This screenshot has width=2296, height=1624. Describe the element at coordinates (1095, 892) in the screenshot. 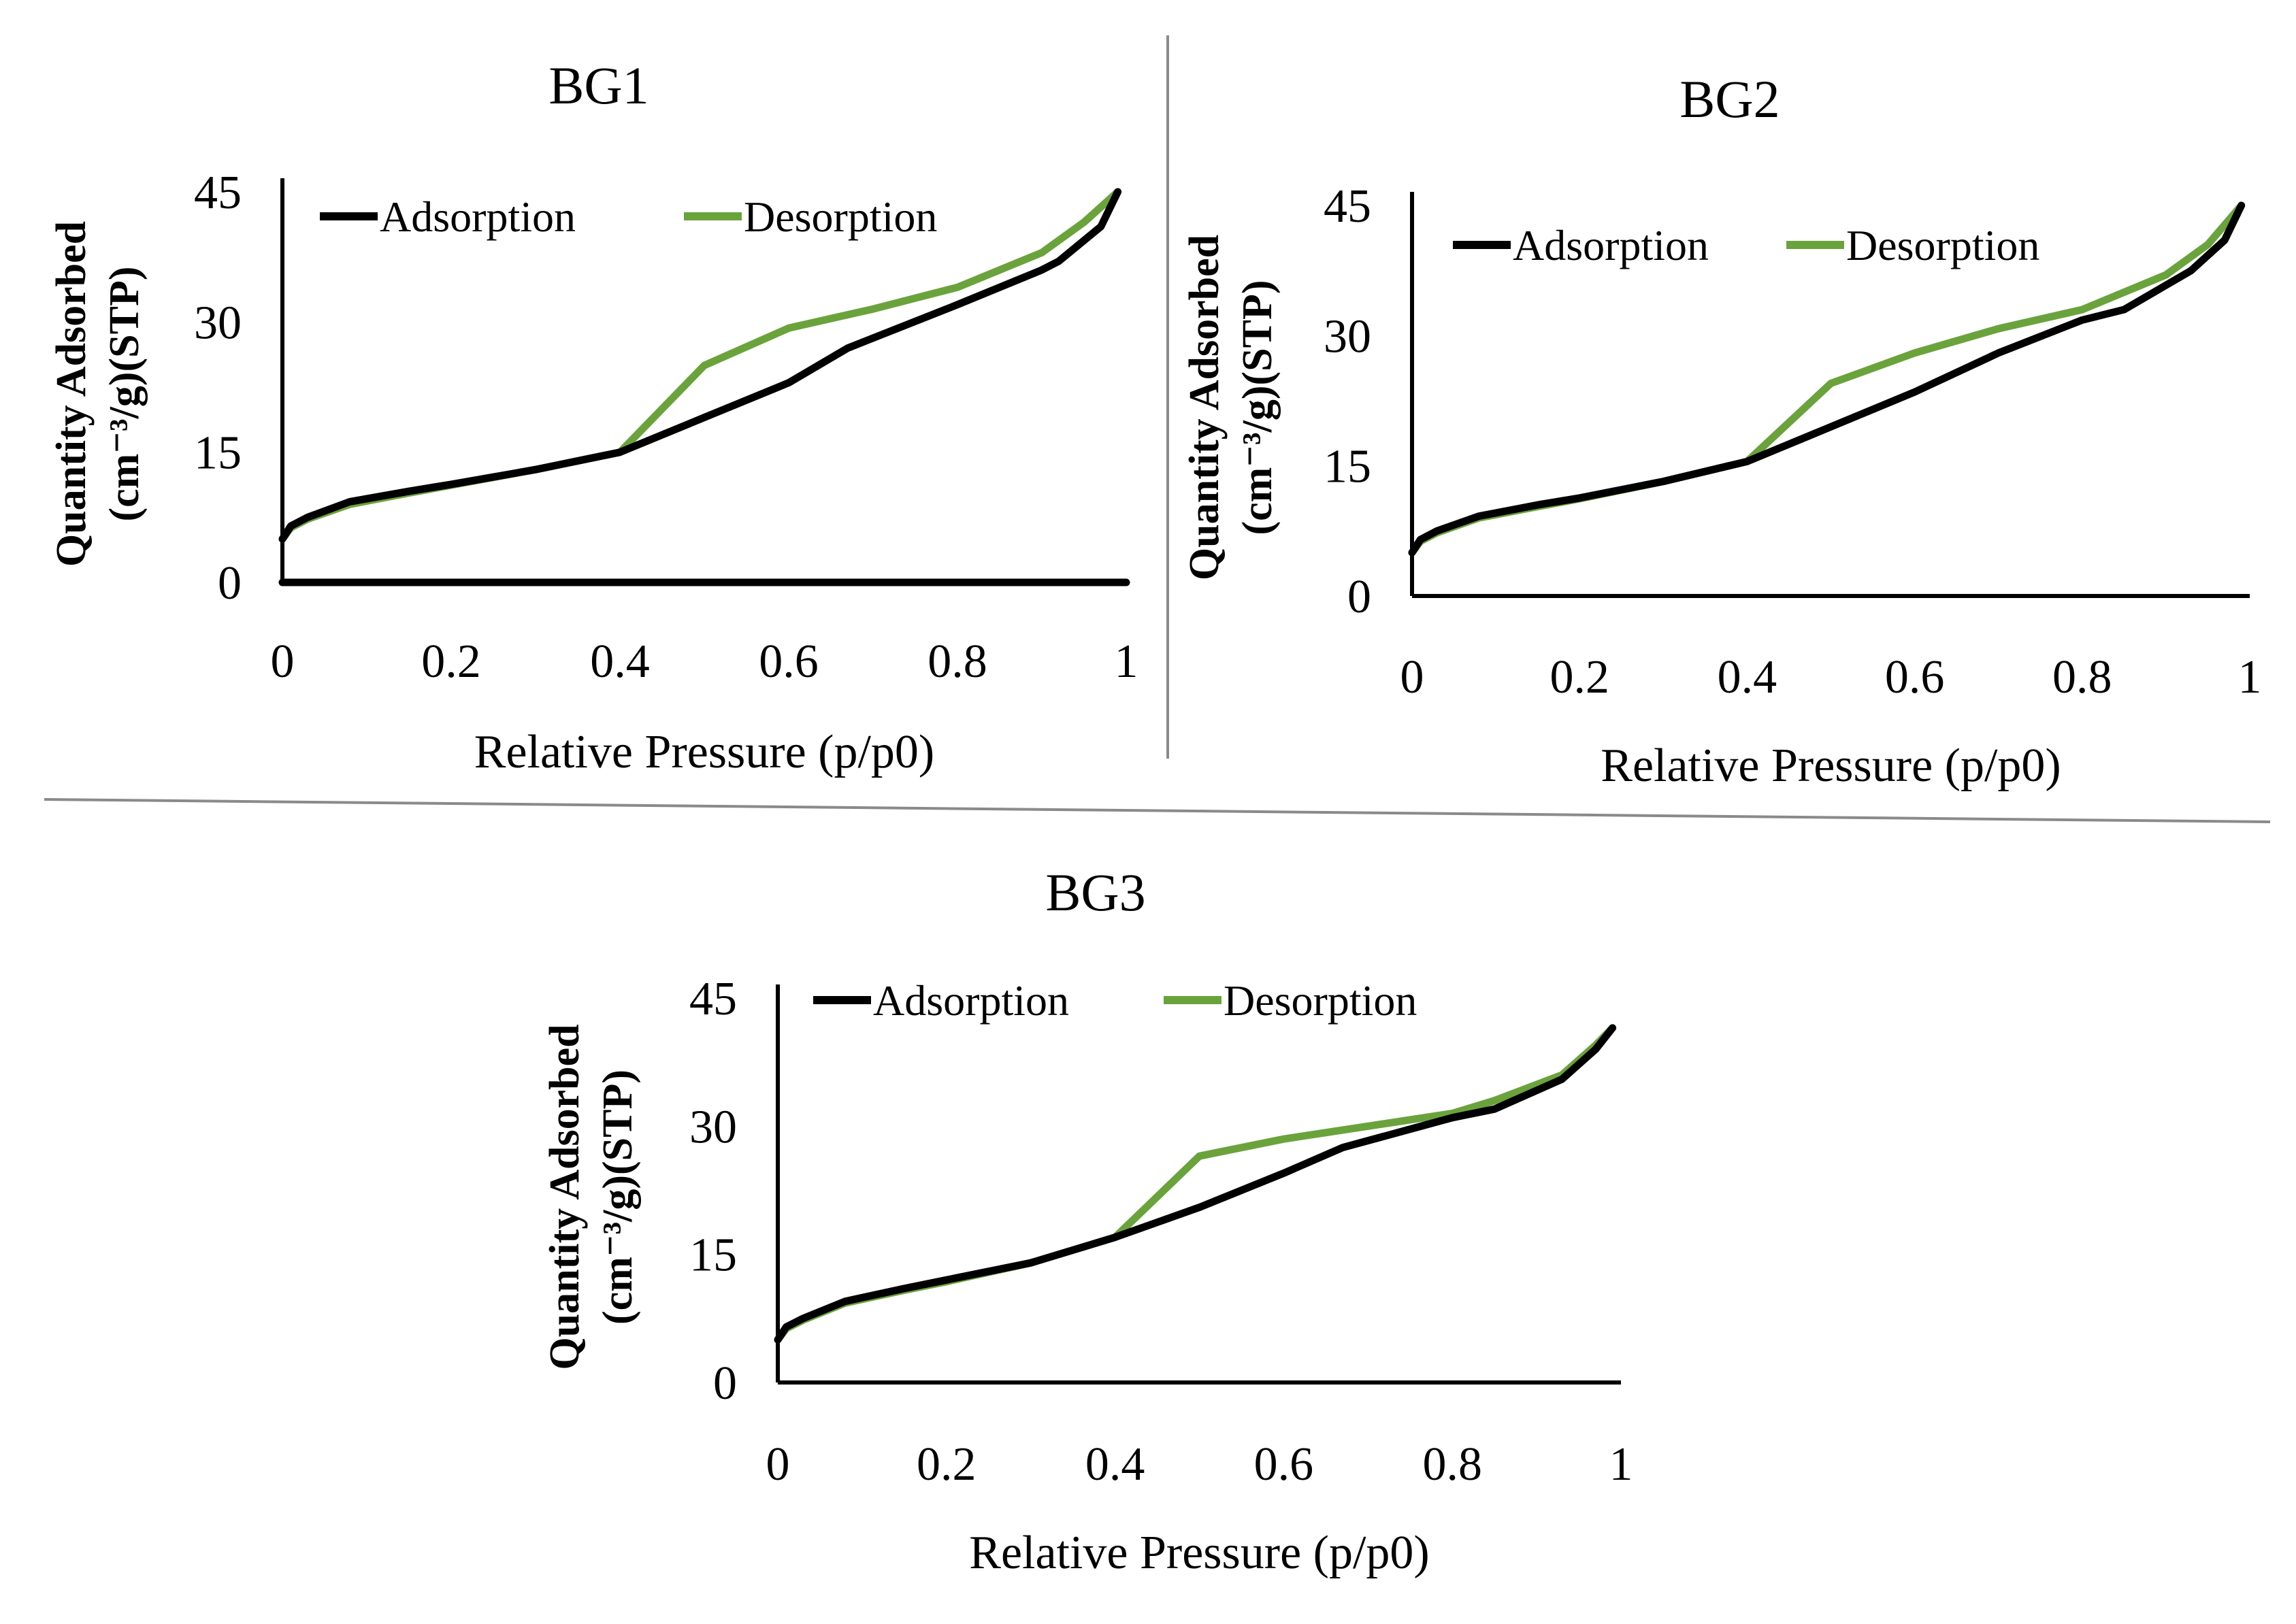

I see `chart-title: BG3` at that location.